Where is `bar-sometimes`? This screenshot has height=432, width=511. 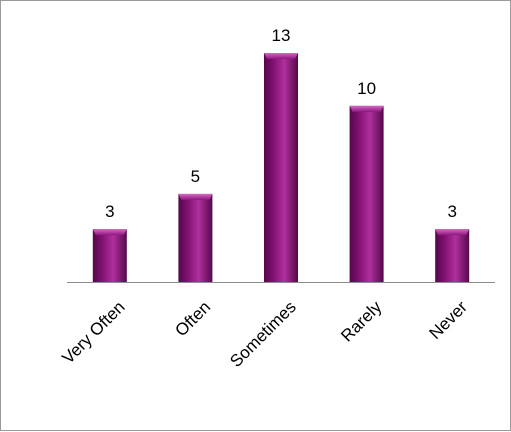 bar-sometimes is located at coordinates (281, 167).